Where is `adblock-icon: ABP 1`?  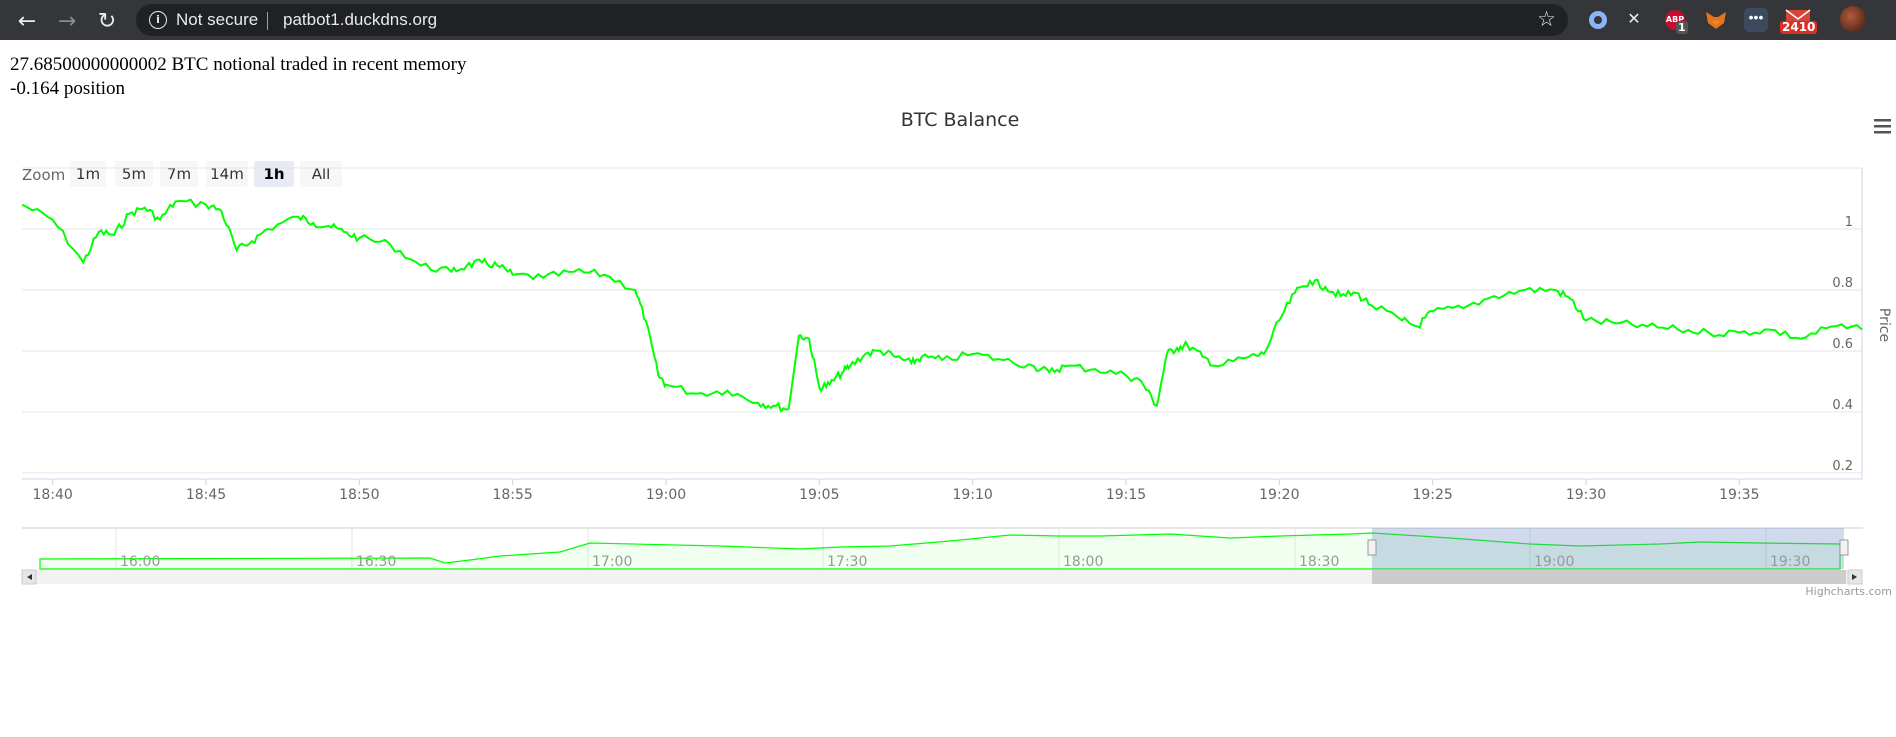 adblock-icon: ABP 1 is located at coordinates (1676, 21).